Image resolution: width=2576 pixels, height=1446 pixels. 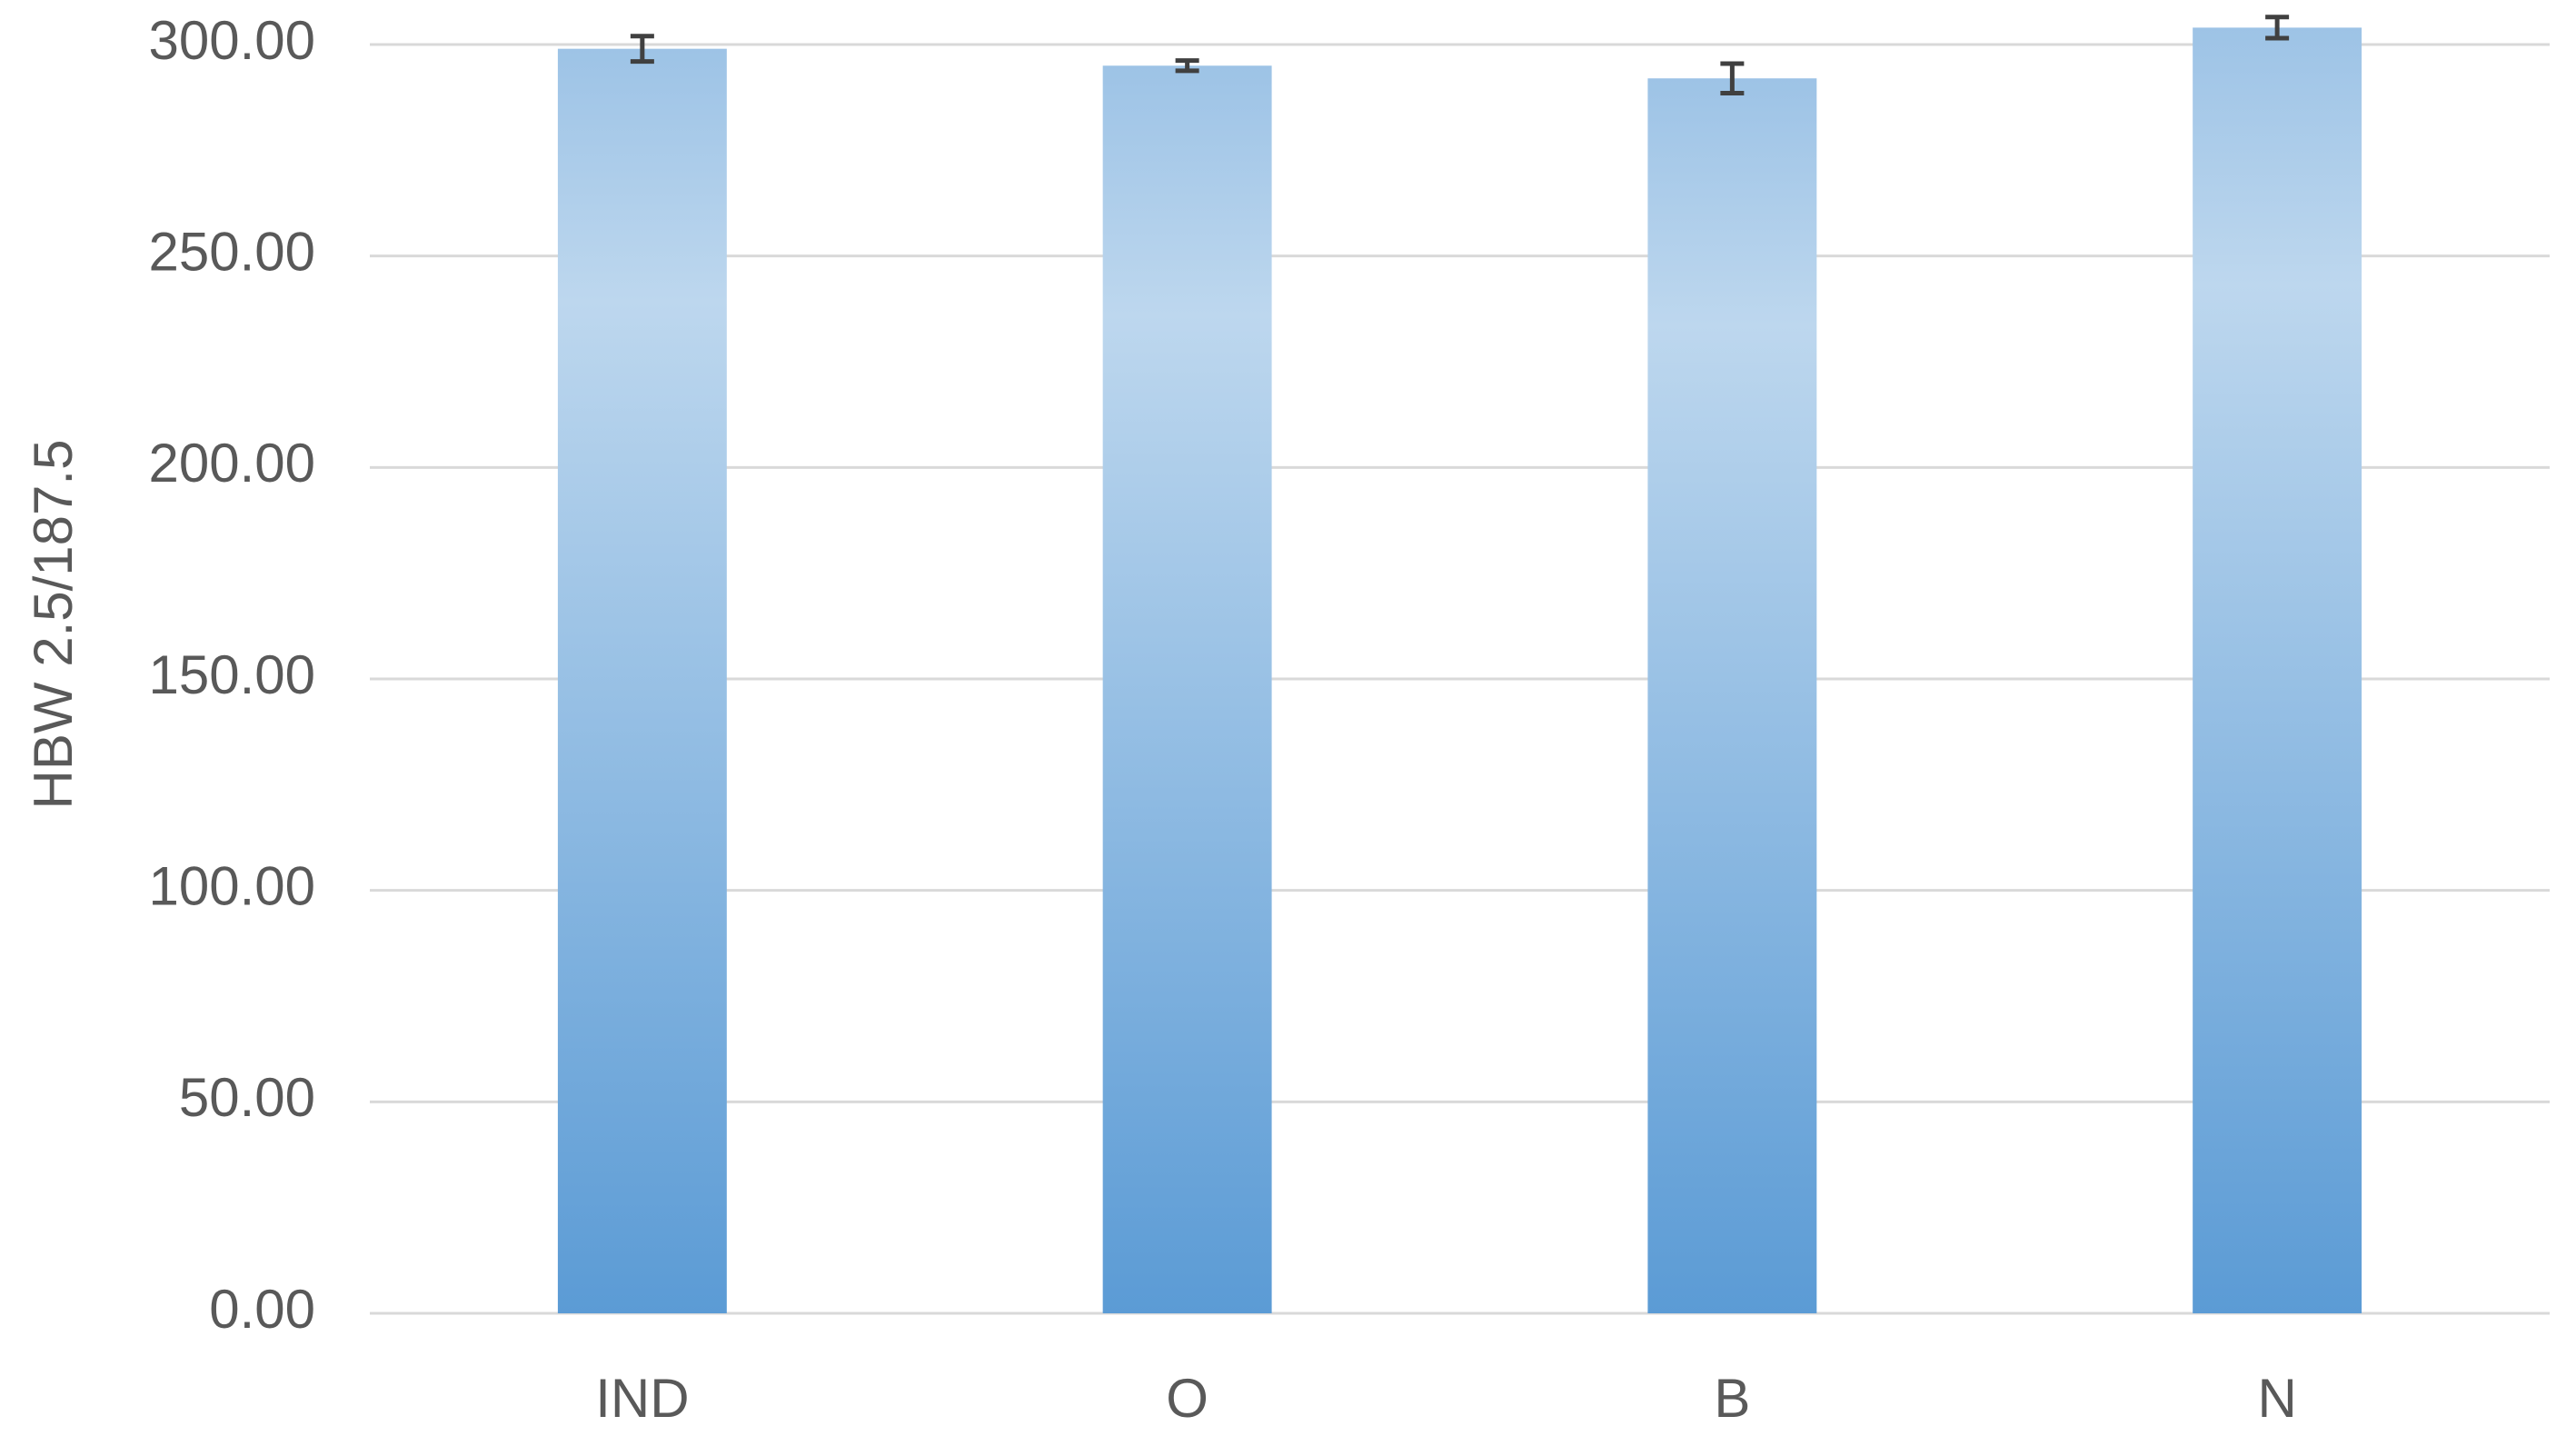 I want to click on x-tick-label: N, so click(x=2276, y=1399).